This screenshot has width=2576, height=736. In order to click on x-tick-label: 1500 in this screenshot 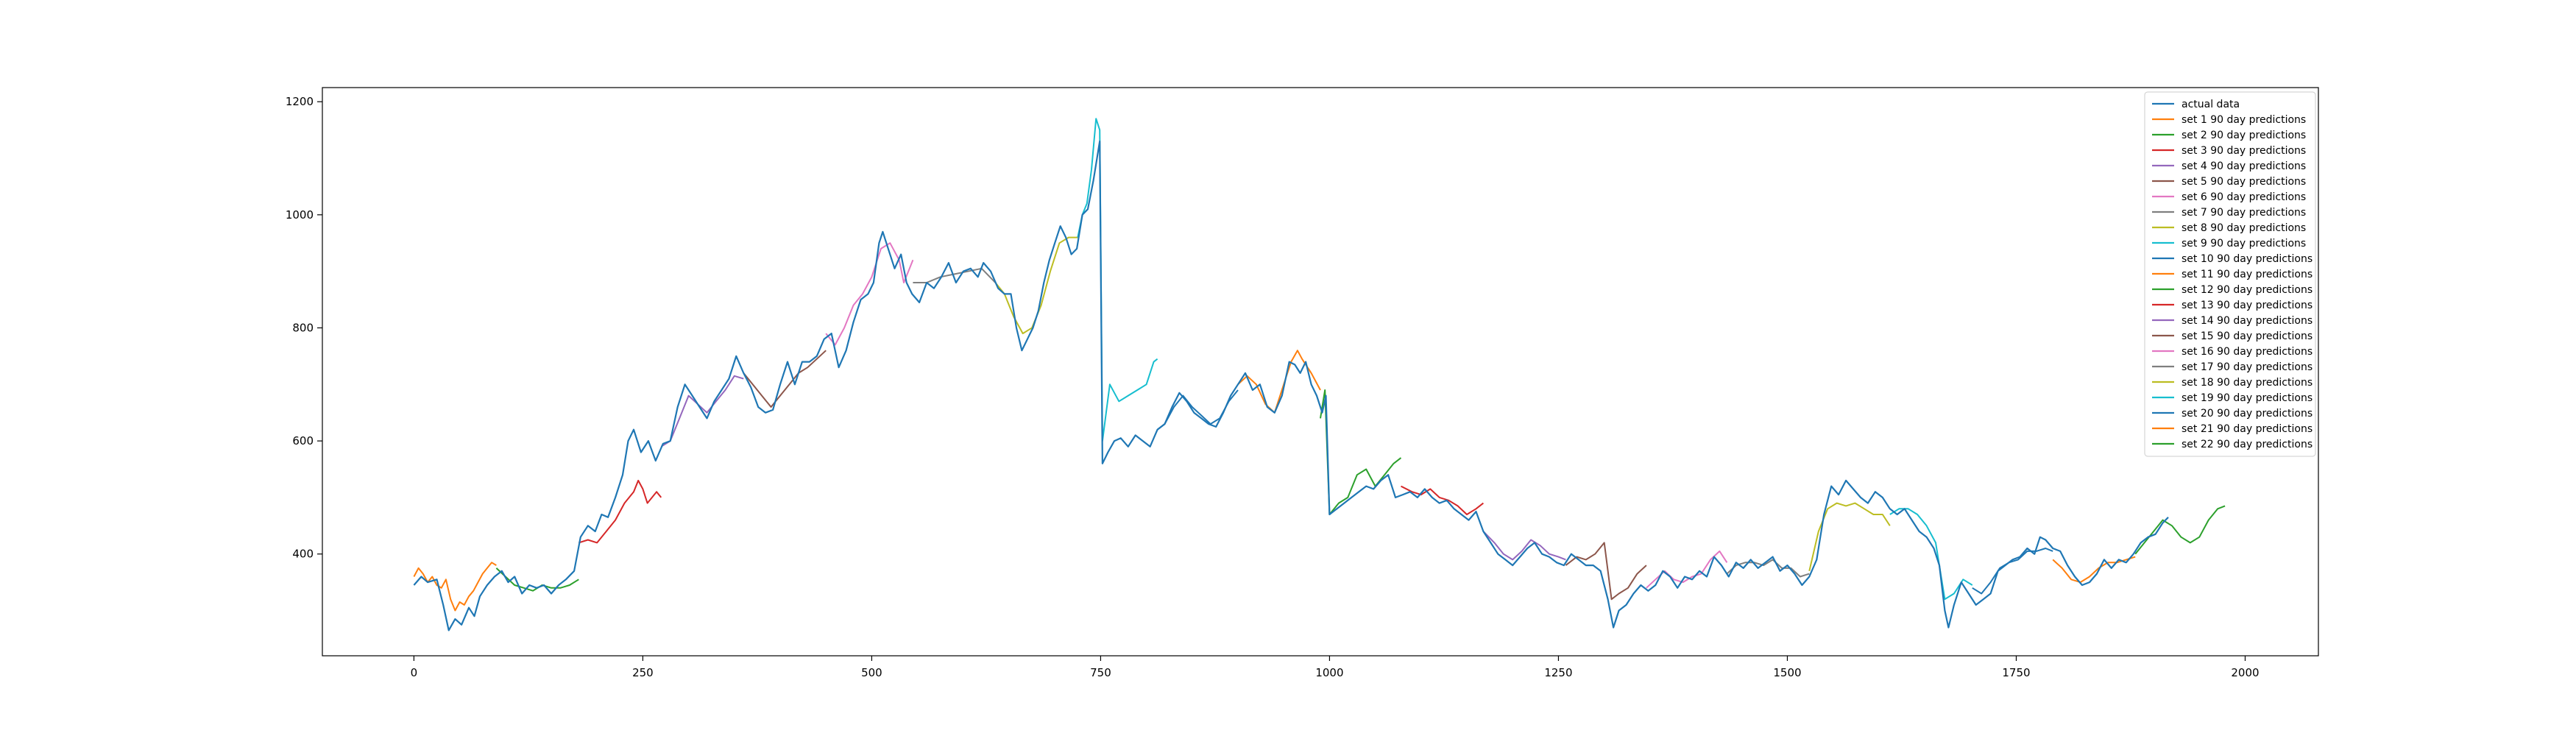, I will do `click(1787, 672)`.